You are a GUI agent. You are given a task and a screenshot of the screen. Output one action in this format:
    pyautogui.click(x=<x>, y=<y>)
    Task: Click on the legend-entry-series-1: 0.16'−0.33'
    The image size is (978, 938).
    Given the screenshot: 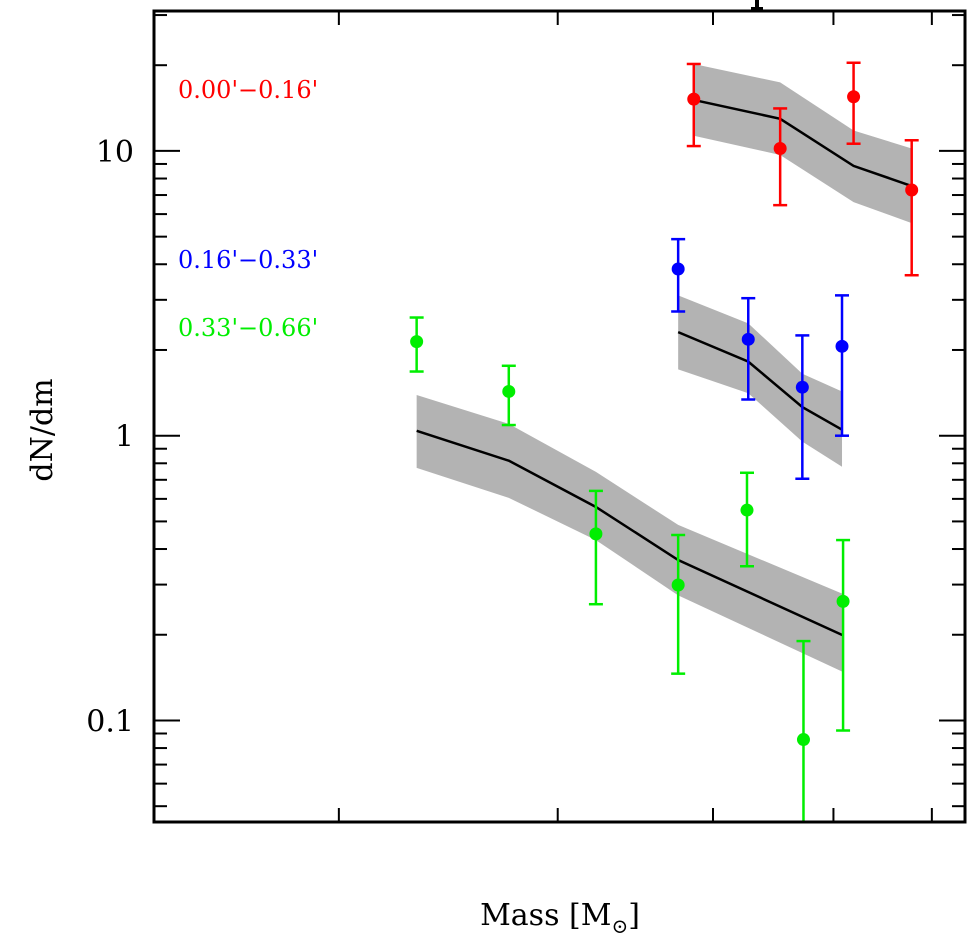 What is the action you would take?
    pyautogui.click(x=248, y=260)
    